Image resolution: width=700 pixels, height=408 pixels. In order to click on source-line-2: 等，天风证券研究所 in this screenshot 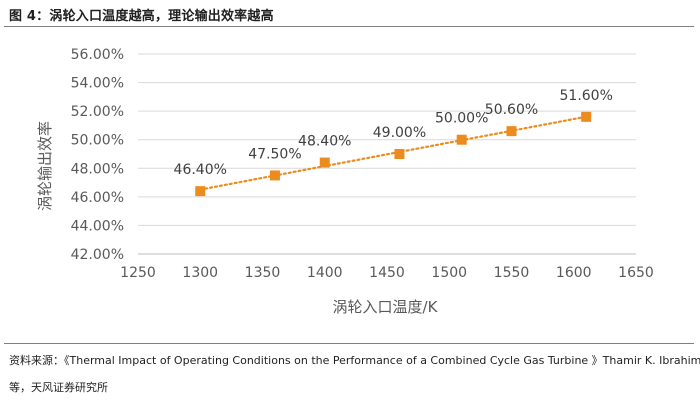, I will do `click(58, 387)`.